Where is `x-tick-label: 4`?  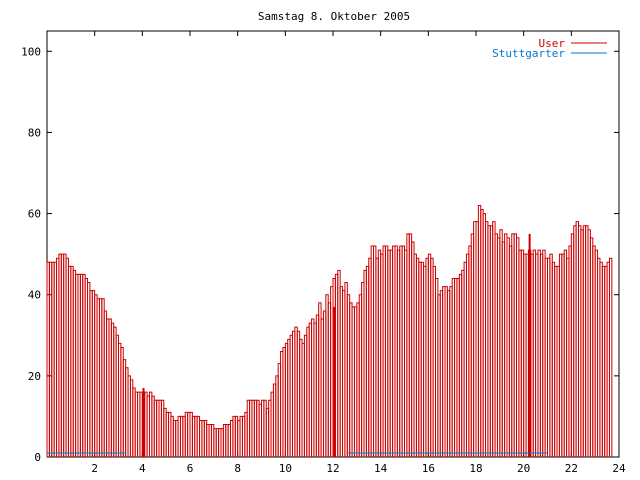 x-tick-label: 4 is located at coordinates (142, 468).